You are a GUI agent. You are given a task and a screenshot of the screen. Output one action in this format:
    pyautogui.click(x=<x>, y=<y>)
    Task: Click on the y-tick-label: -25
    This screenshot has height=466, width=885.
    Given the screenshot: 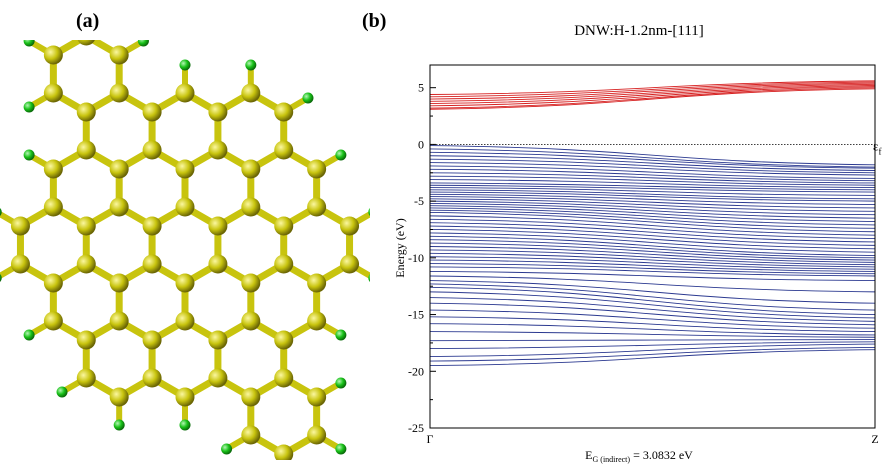 What is the action you would take?
    pyautogui.click(x=416, y=428)
    